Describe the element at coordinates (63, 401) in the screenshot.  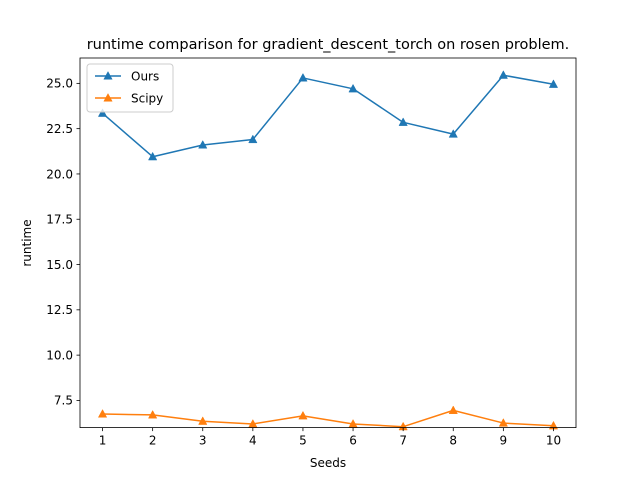
I see `y-tick-label: 7.5` at that location.